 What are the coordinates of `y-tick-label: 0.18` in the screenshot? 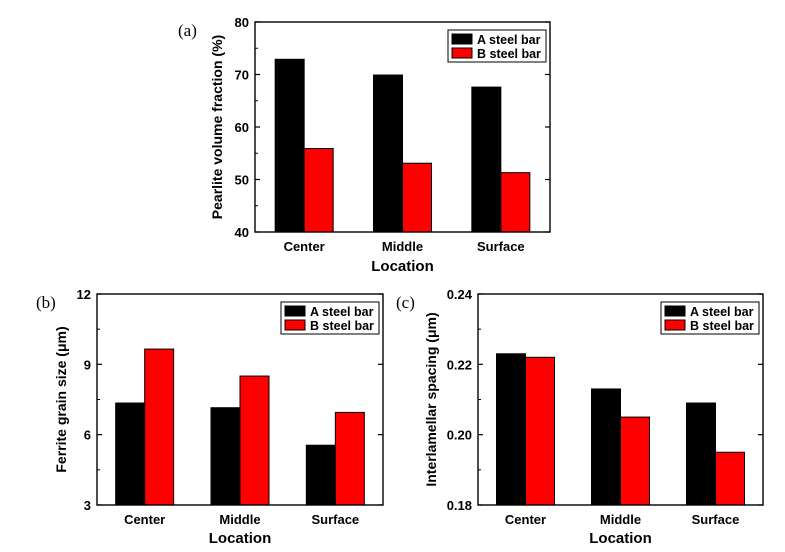 It's located at (459, 505).